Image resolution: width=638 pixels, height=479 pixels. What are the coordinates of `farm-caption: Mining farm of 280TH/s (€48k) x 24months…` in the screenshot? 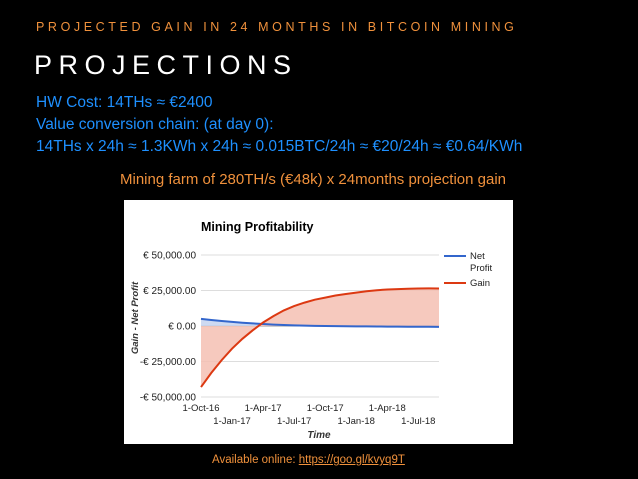 It's located at (313, 179).